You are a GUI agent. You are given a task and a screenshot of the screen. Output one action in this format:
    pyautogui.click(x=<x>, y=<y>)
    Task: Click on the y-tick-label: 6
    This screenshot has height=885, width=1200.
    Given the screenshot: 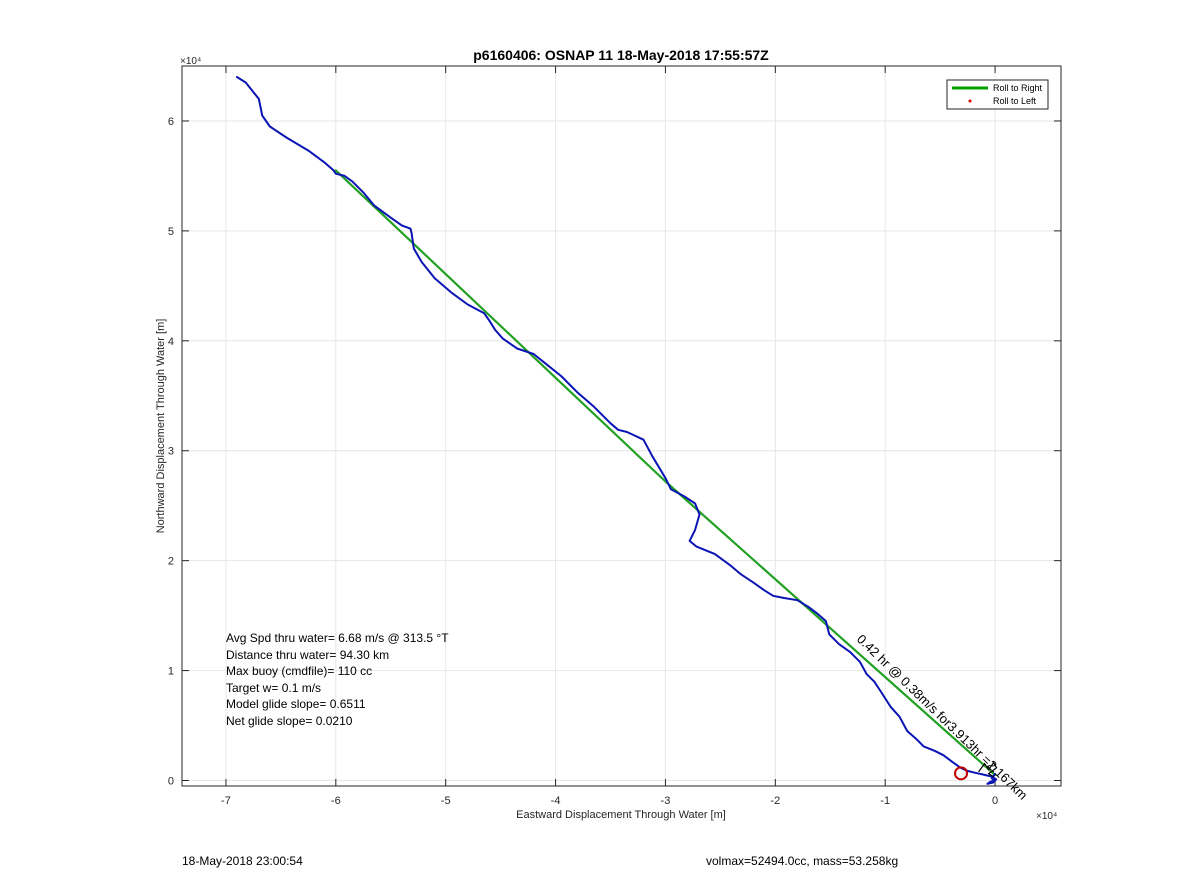 What is the action you would take?
    pyautogui.click(x=171, y=122)
    